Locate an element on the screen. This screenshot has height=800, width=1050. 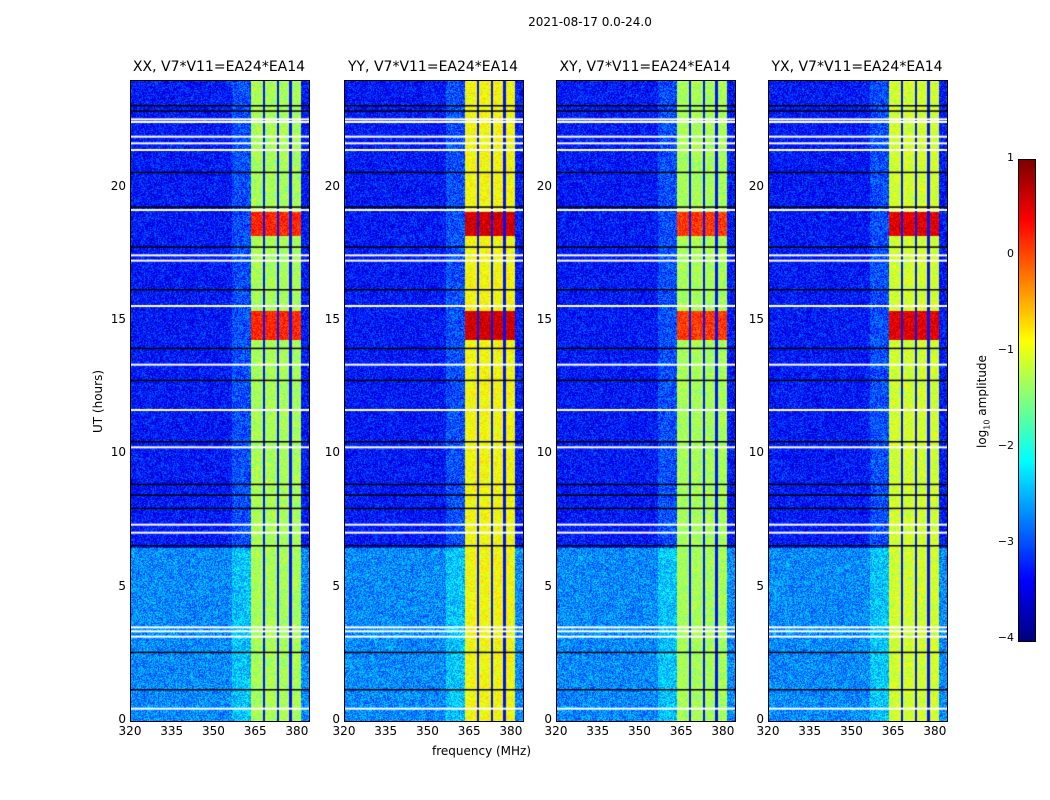
colorbar-tick-label: 1 is located at coordinates (1010, 157).